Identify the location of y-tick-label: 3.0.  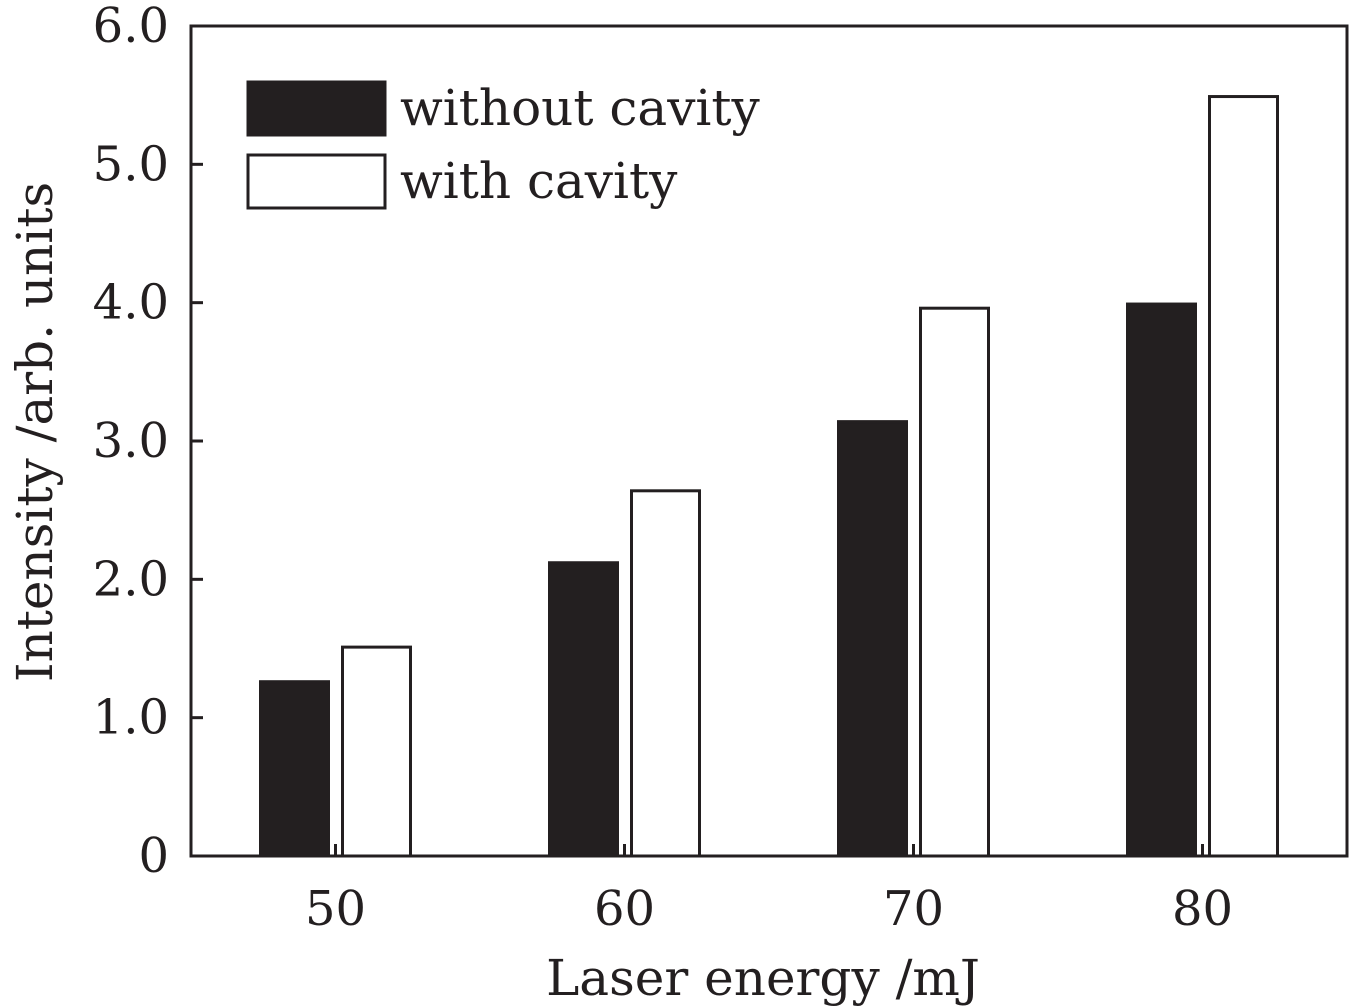
(131, 441).